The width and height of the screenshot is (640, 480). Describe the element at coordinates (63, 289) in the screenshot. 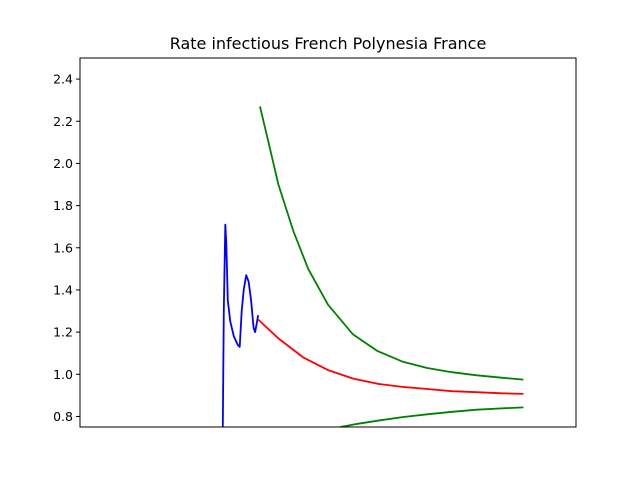

I see `y-tick-label: 1.4` at that location.